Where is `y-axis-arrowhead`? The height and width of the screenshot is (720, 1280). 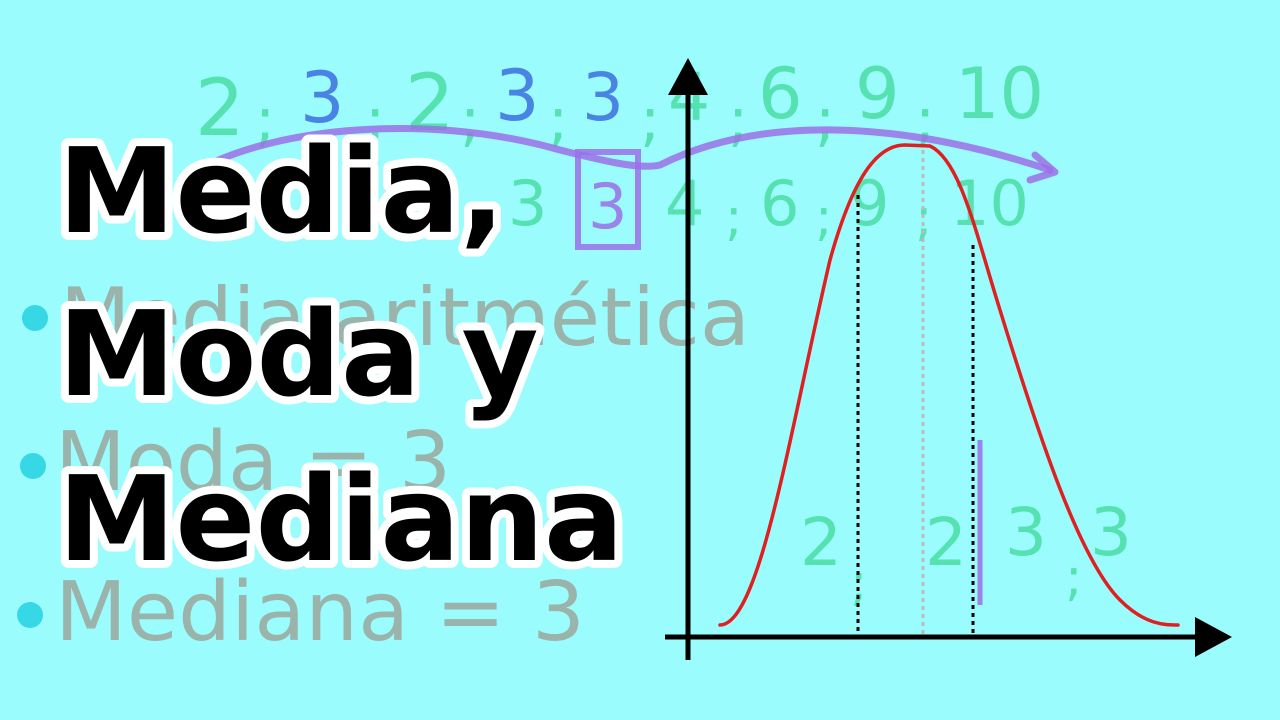 y-axis-arrowhead is located at coordinates (688, 76).